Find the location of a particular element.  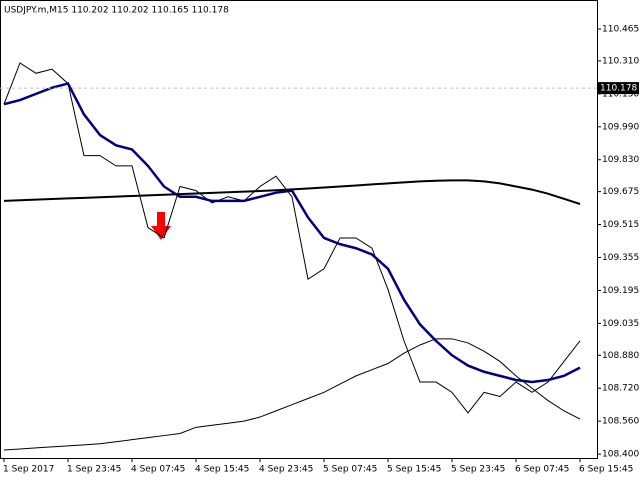

series-line is located at coordinates (292, 192).